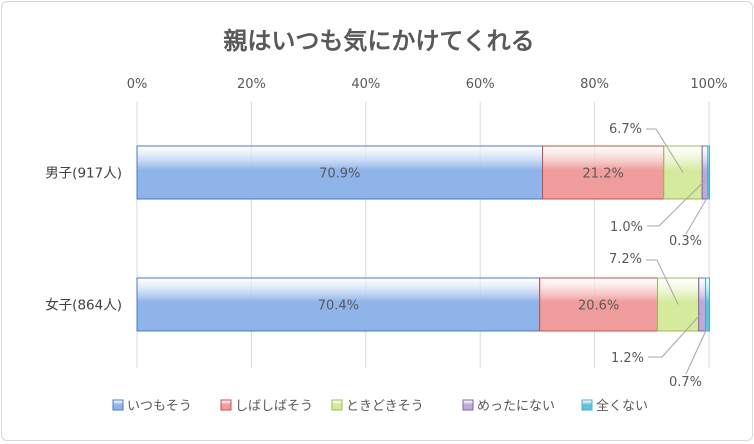 This screenshot has width=754, height=444. Describe the element at coordinates (594, 84) in the screenshot. I see `x-tick-label: 80%` at that location.